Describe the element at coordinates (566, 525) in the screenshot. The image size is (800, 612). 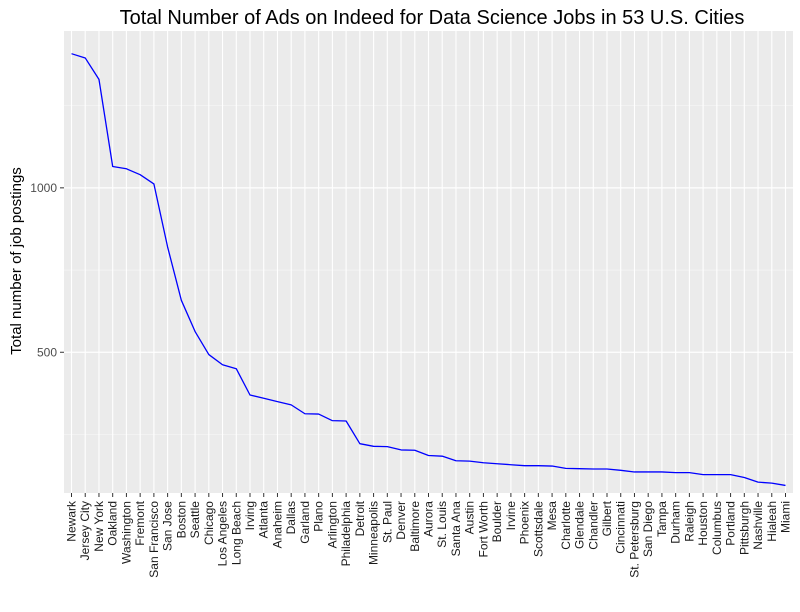
I see `x-tick-label: Charlotte` at that location.